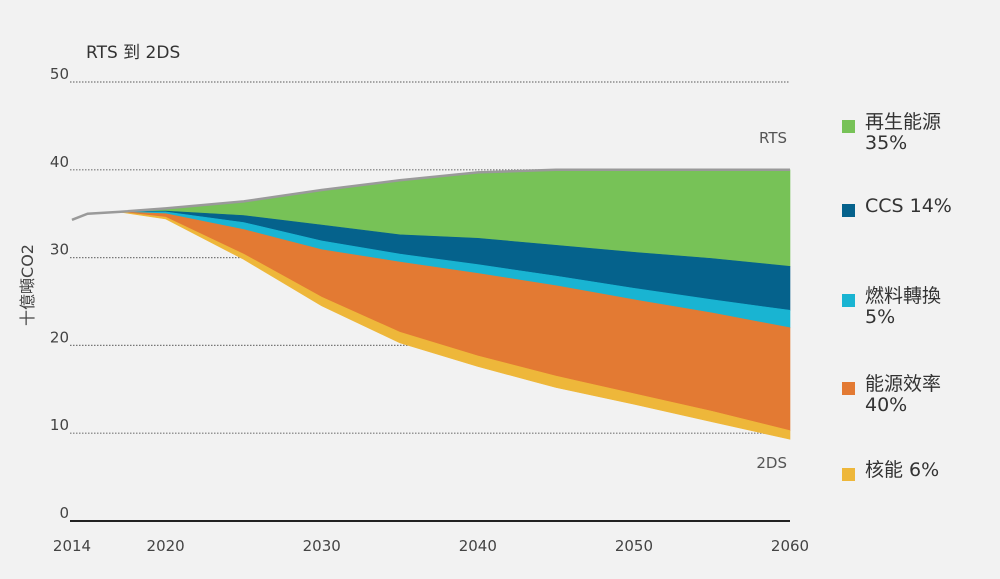 This screenshot has height=579, width=1000. Describe the element at coordinates (886, 143) in the screenshot. I see `legend-pct: 35%` at that location.